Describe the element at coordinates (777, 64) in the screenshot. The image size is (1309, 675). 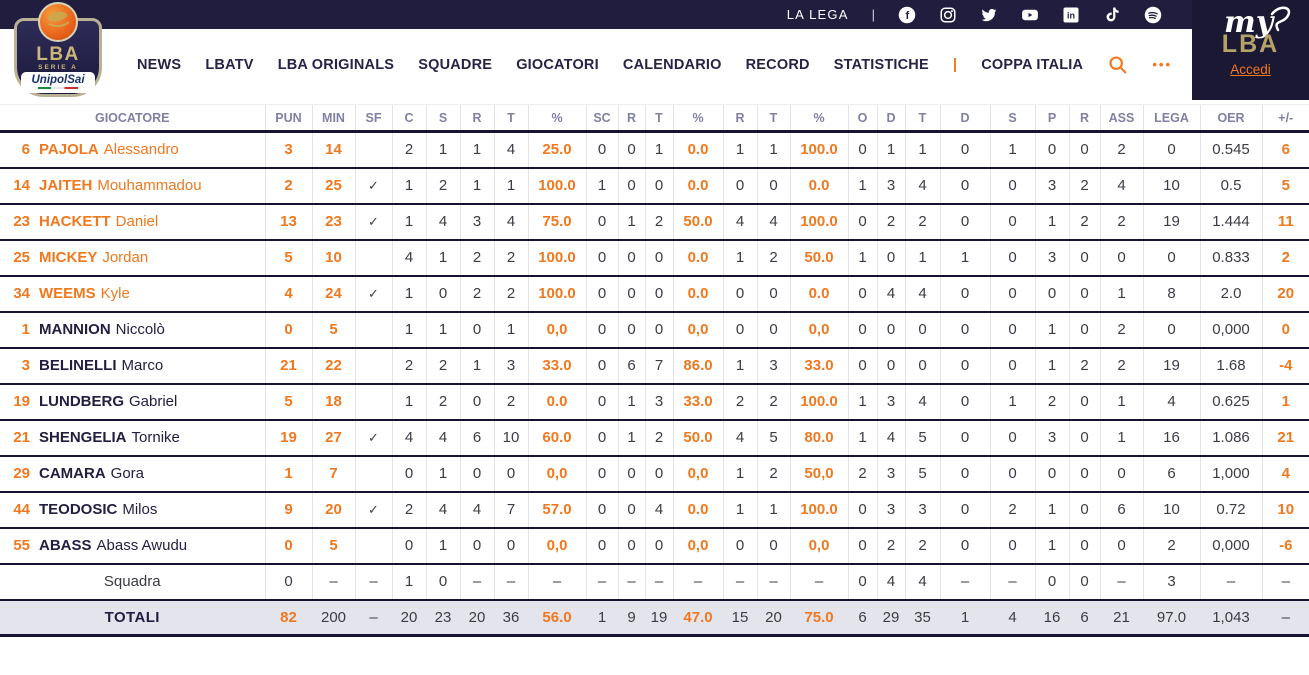
I see `nav-item-record: RECORD` at that location.